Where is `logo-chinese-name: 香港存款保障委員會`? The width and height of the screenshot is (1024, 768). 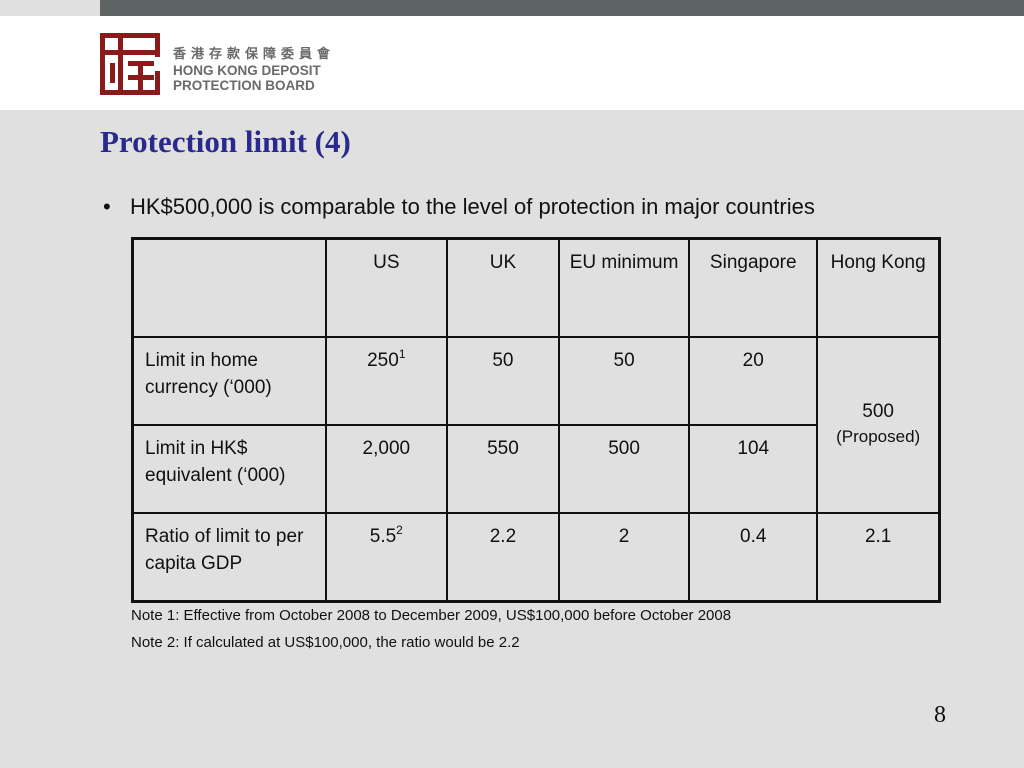
logo-chinese-name: 香港存款保障委員會 is located at coordinates (254, 54).